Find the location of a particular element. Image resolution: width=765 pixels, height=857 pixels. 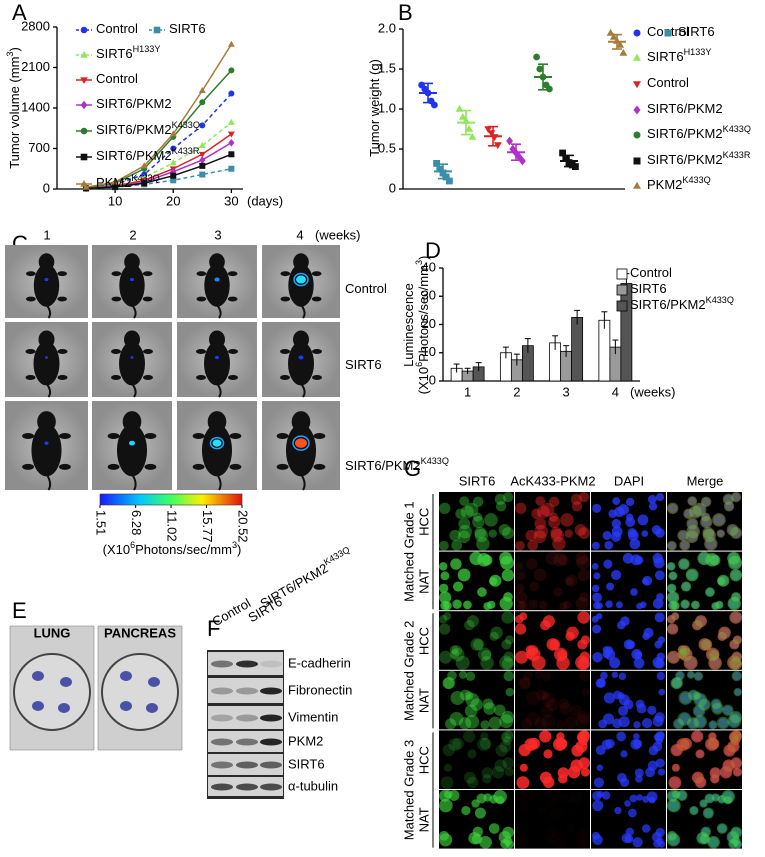

column-label: 4 is located at coordinates (299, 234).